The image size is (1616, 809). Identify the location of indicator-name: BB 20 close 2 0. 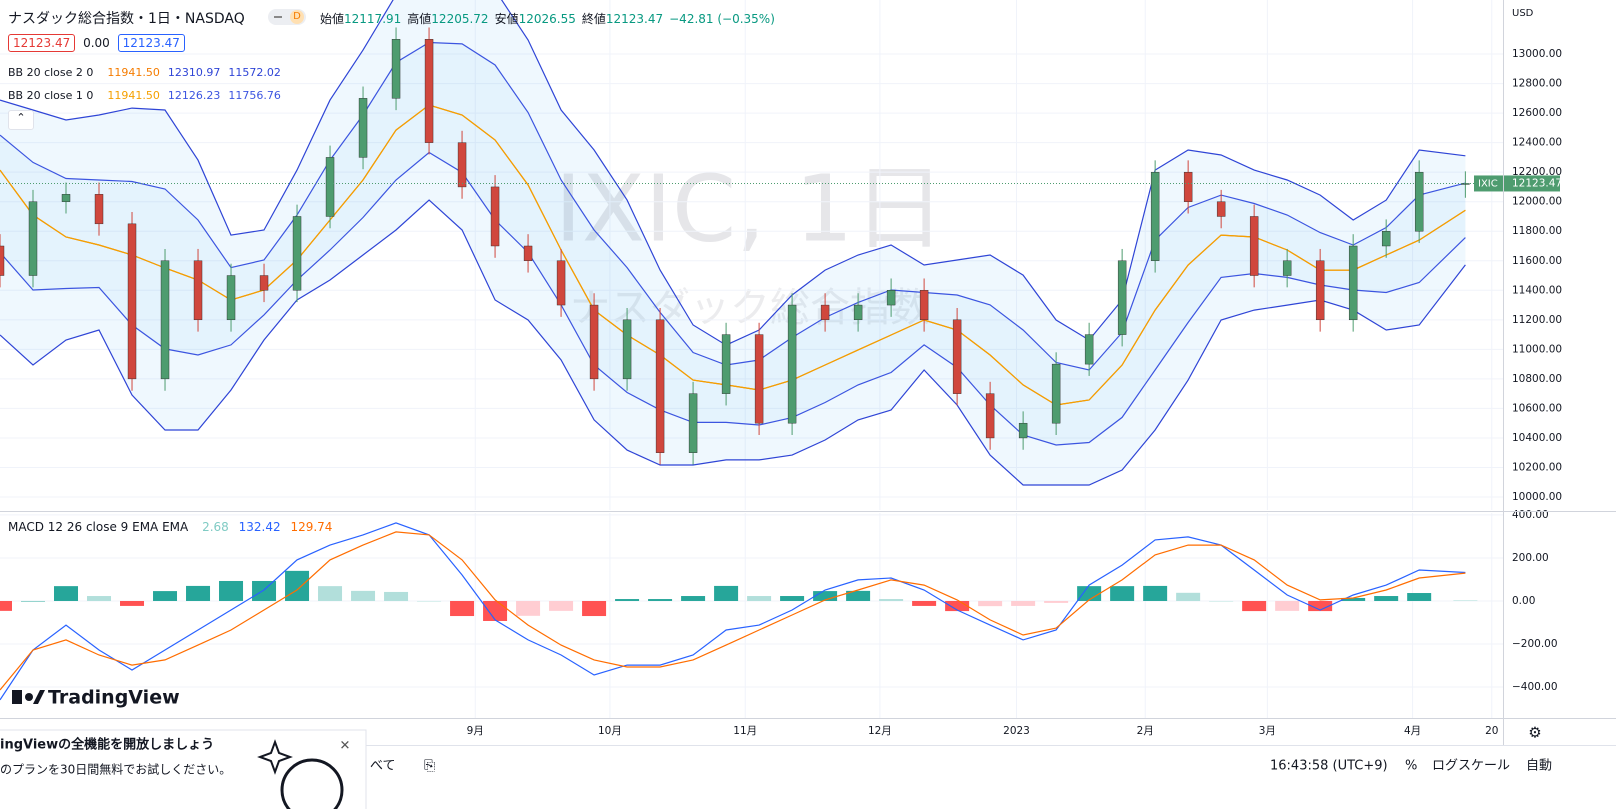
(51, 72).